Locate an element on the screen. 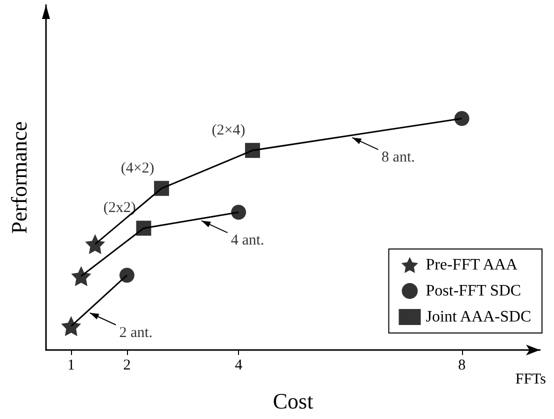 This screenshot has width=554, height=419. legend-label: Pre-FFT AAA is located at coordinates (472, 265).